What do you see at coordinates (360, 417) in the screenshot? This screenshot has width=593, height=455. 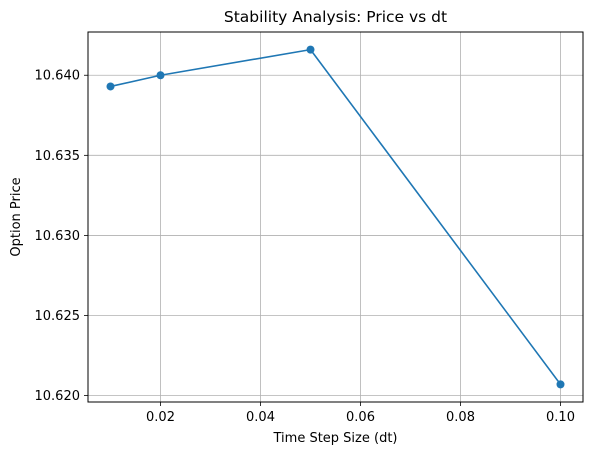 I see `x-tick-label: 0.06` at bounding box center [360, 417].